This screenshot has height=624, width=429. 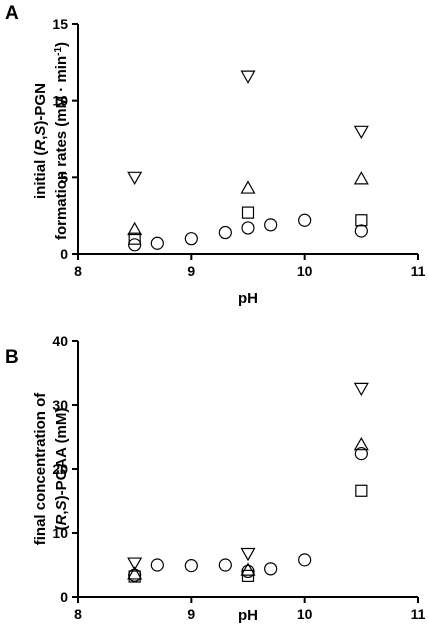 What do you see at coordinates (60, 341) in the screenshot?
I see `y-tick-label: 40` at bounding box center [60, 341].